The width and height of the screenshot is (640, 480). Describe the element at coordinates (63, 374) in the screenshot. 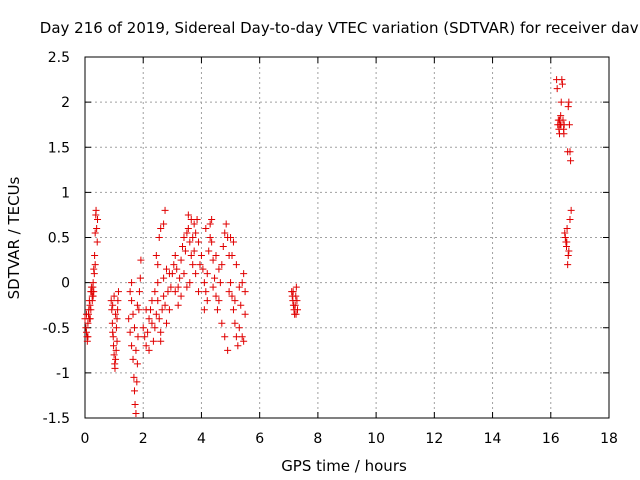

I see `y-tick-label: -1` at that location.